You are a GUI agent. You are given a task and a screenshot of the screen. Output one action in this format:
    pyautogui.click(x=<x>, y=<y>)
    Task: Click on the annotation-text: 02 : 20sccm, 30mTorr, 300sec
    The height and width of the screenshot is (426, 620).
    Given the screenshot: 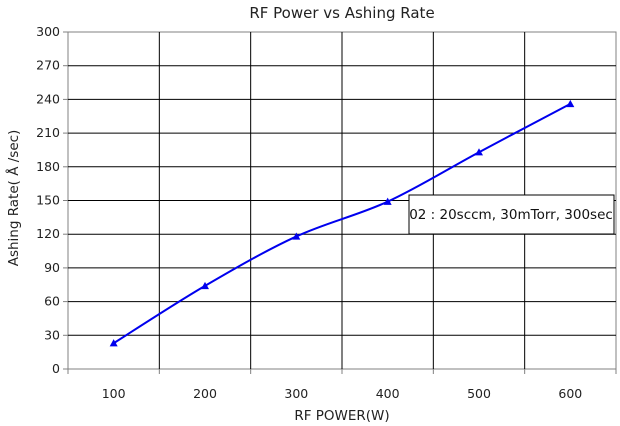 What is the action you would take?
    pyautogui.click(x=511, y=215)
    